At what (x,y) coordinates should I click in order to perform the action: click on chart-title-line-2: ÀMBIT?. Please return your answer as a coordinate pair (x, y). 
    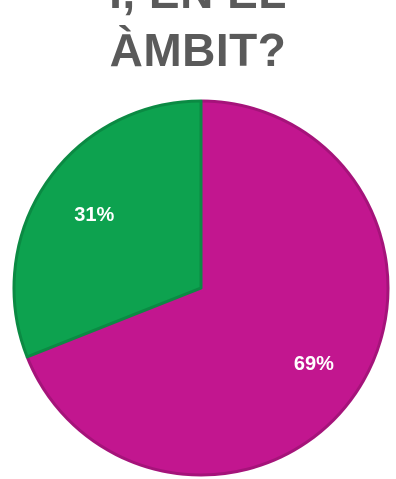
    Looking at the image, I should click on (198, 50).